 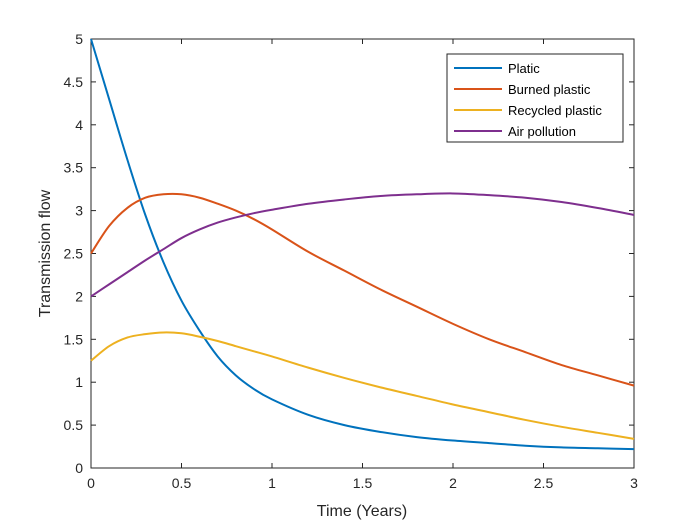 What do you see at coordinates (363, 483) in the screenshot?
I see `x-tick-label: 1.5` at bounding box center [363, 483].